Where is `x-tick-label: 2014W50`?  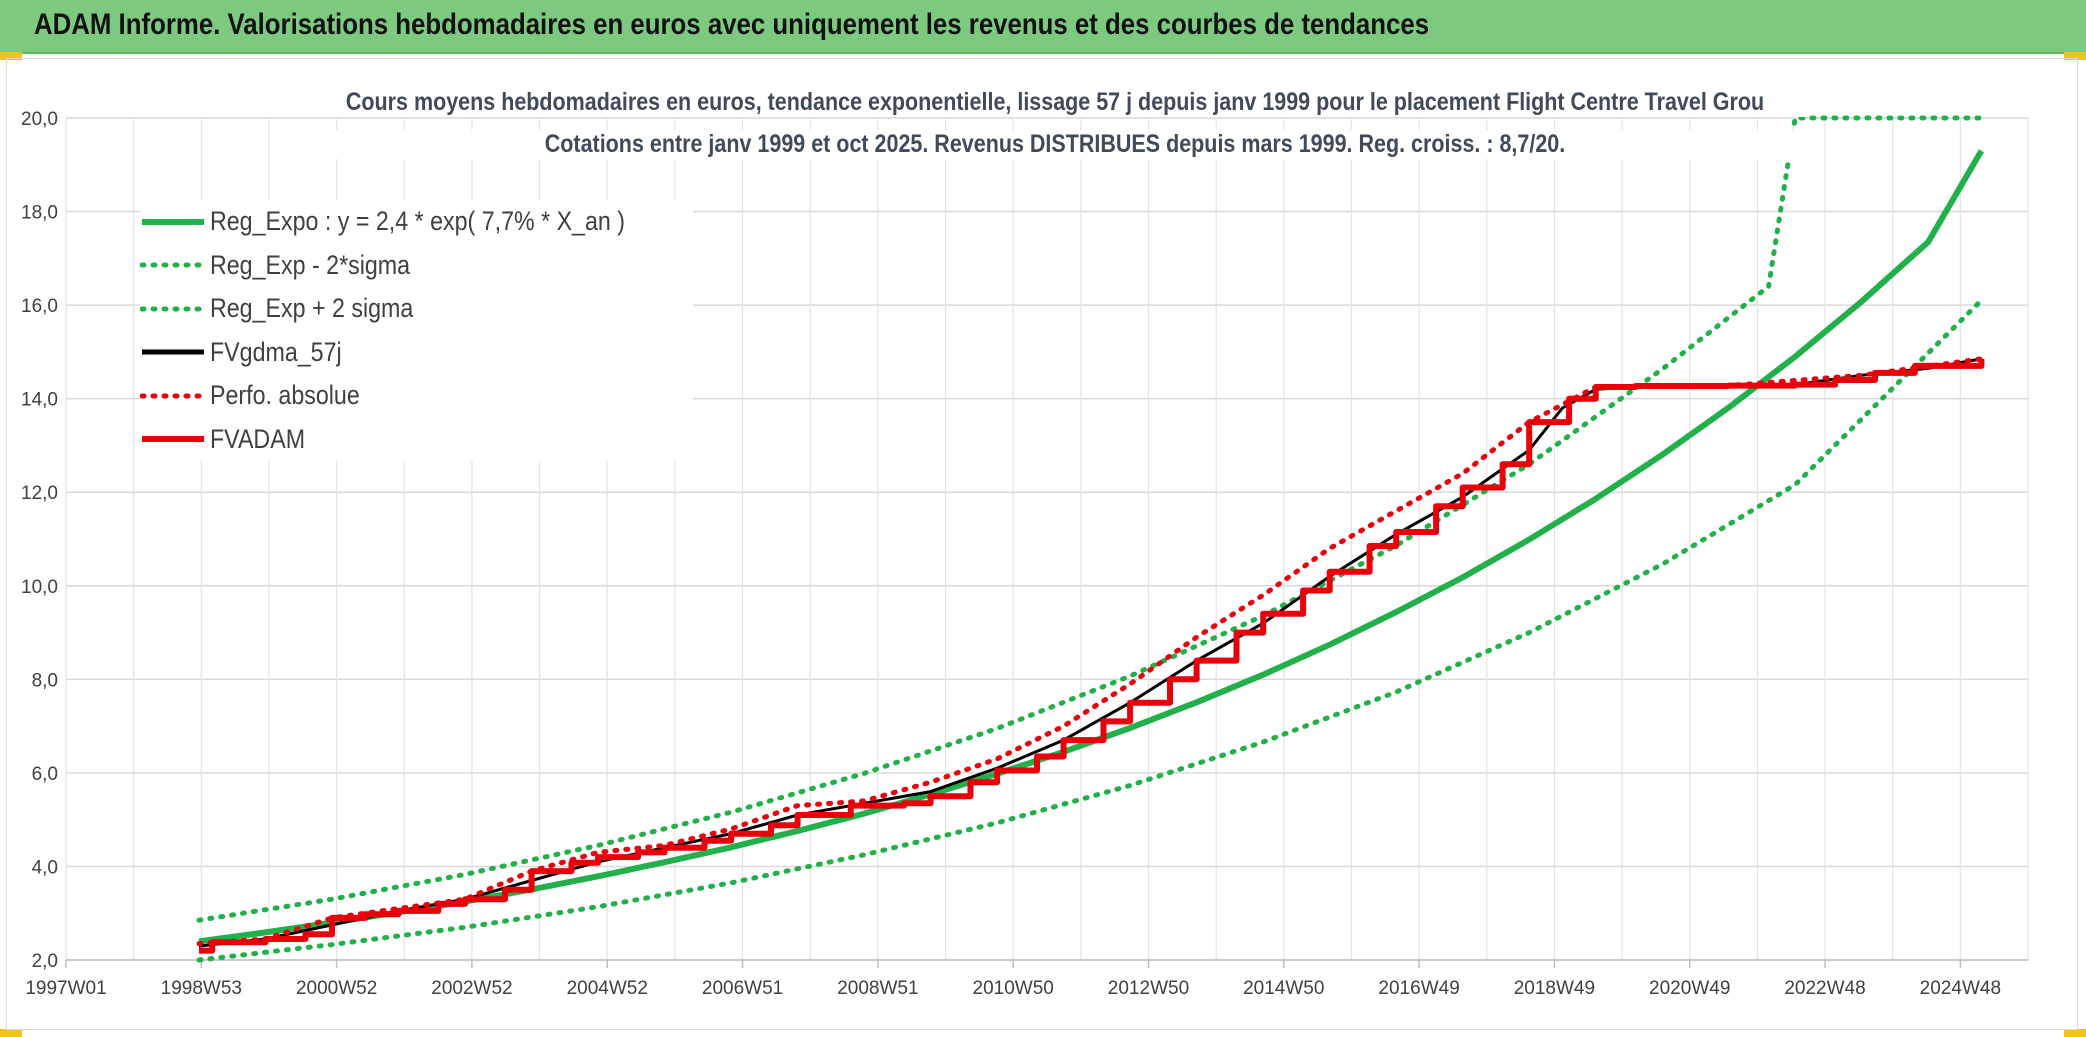
x-tick-label: 2014W50 is located at coordinates (1283, 988).